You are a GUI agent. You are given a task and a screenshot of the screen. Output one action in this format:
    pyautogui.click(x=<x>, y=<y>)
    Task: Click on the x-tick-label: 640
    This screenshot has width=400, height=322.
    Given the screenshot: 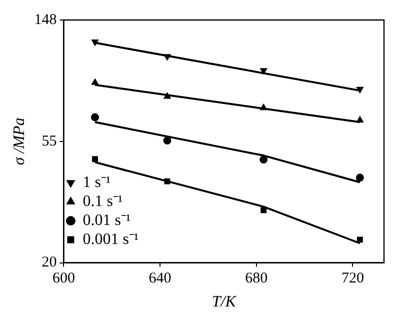 What is the action you would take?
    pyautogui.click(x=160, y=278)
    